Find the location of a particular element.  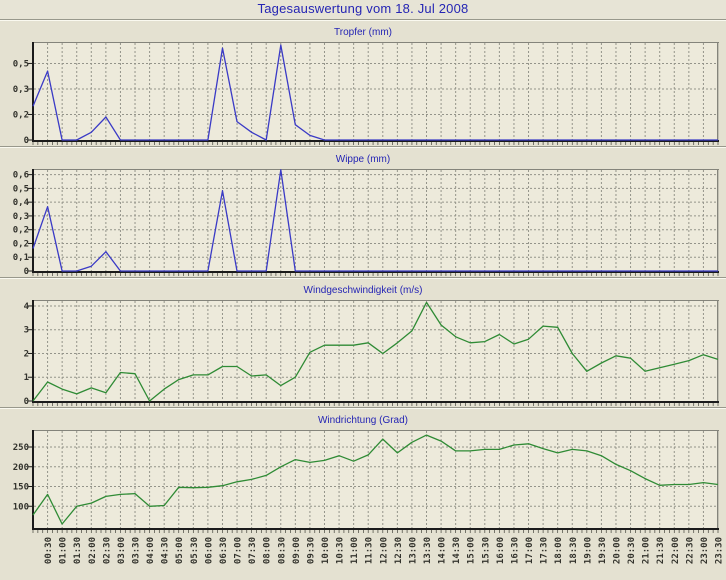

y-tick-label: 0,1 is located at coordinates (21, 258).